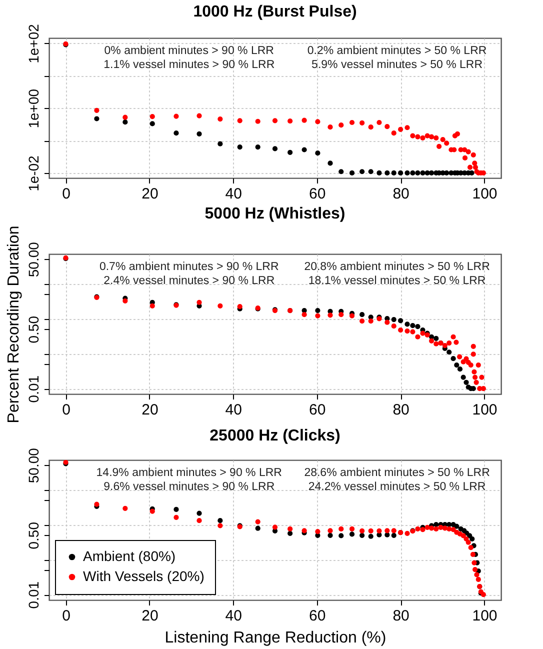 The width and height of the screenshot is (543, 649). Describe the element at coordinates (401, 194) in the screenshot. I see `x-tick-label: 80` at that location.